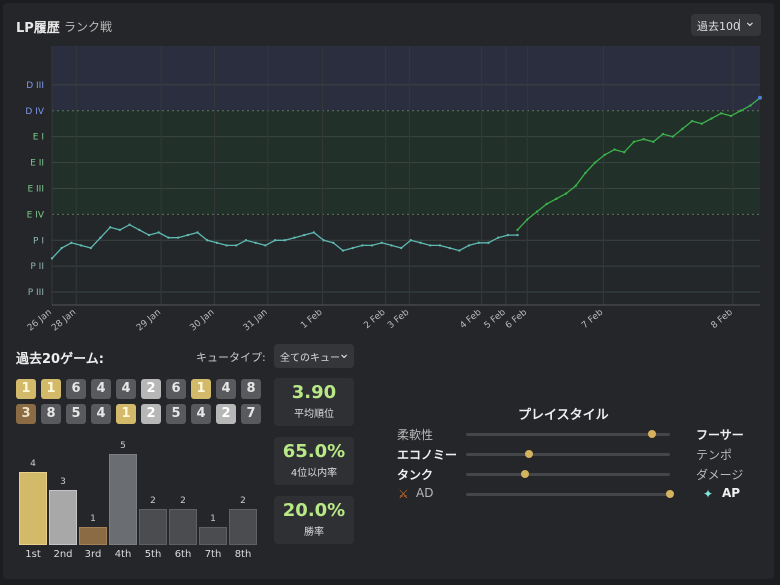 The image size is (780, 585). I want to click on y-tick-label: E II, so click(37, 164).